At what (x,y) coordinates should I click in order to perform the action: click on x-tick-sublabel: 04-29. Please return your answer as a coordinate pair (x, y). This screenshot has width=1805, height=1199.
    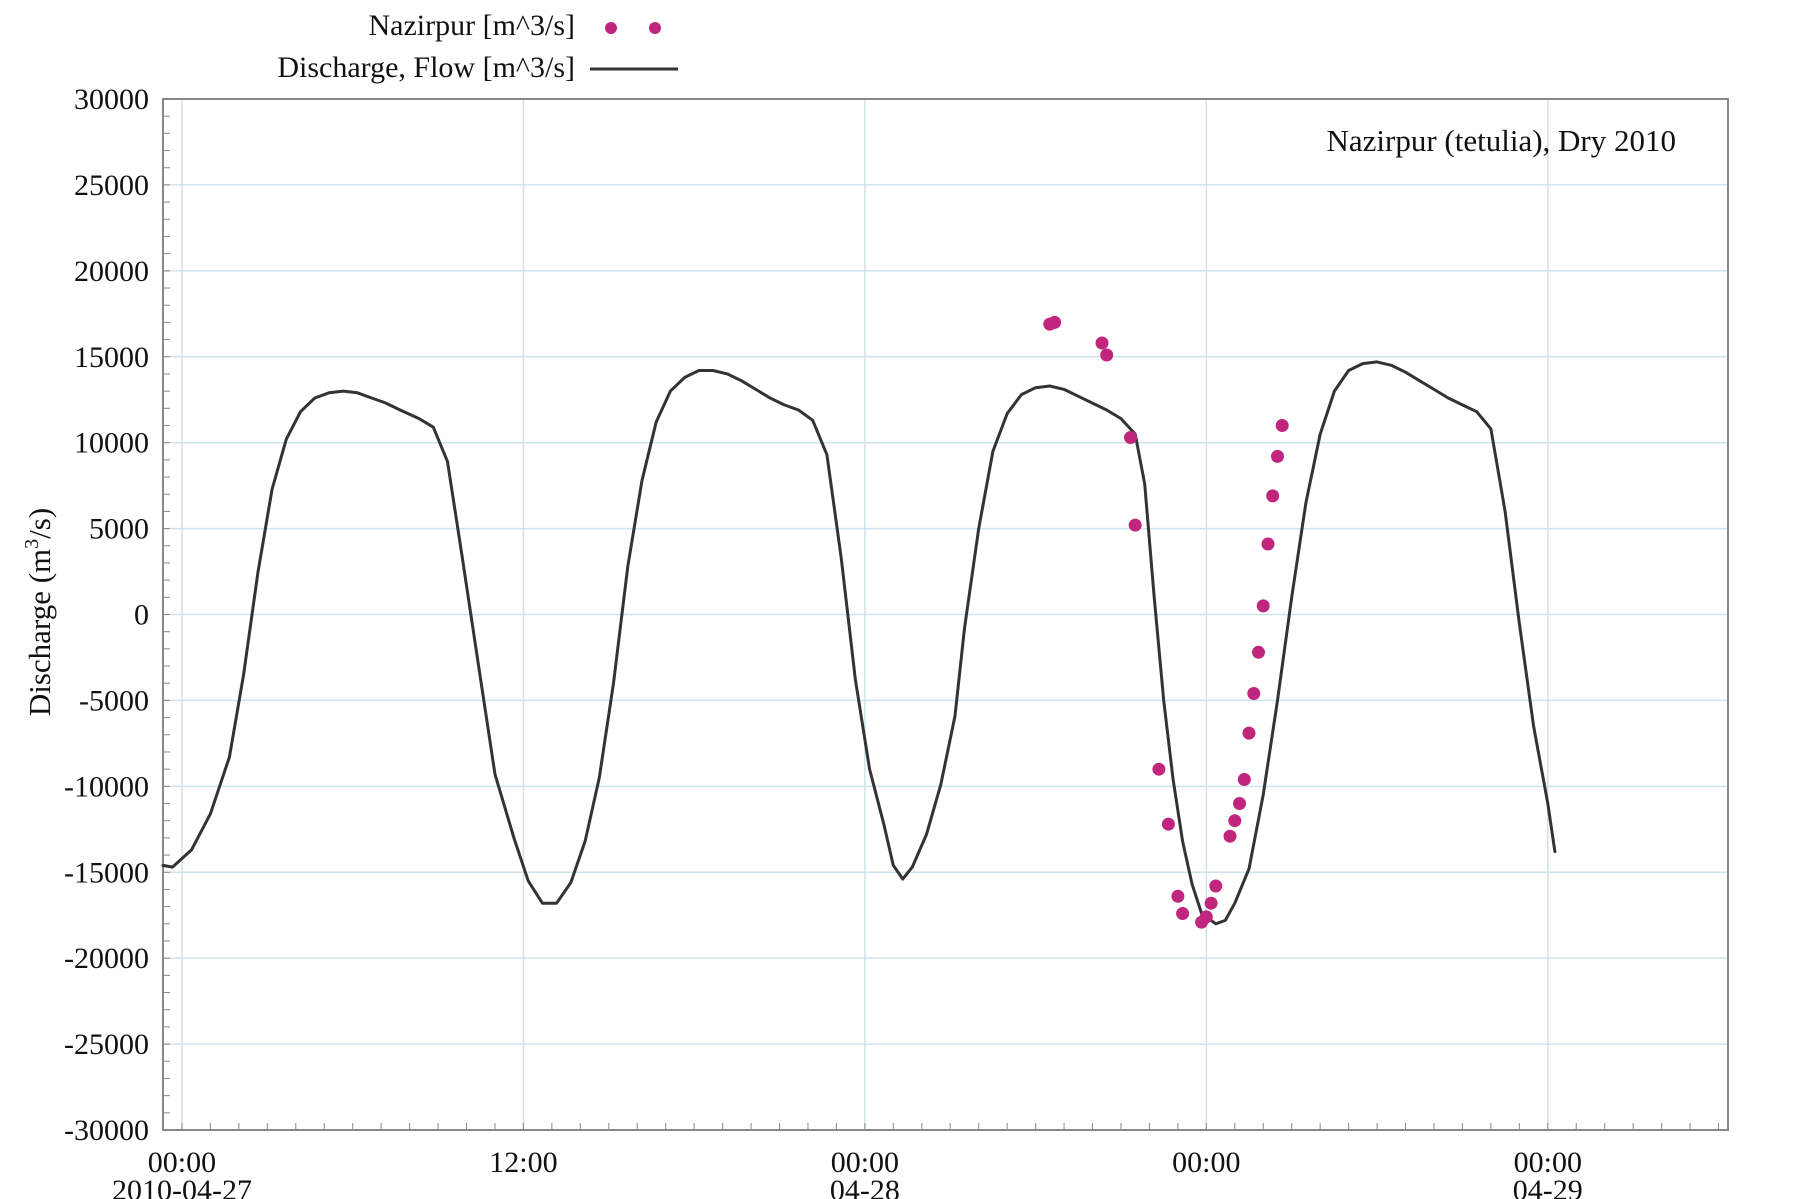
    Looking at the image, I should click on (1548, 1186).